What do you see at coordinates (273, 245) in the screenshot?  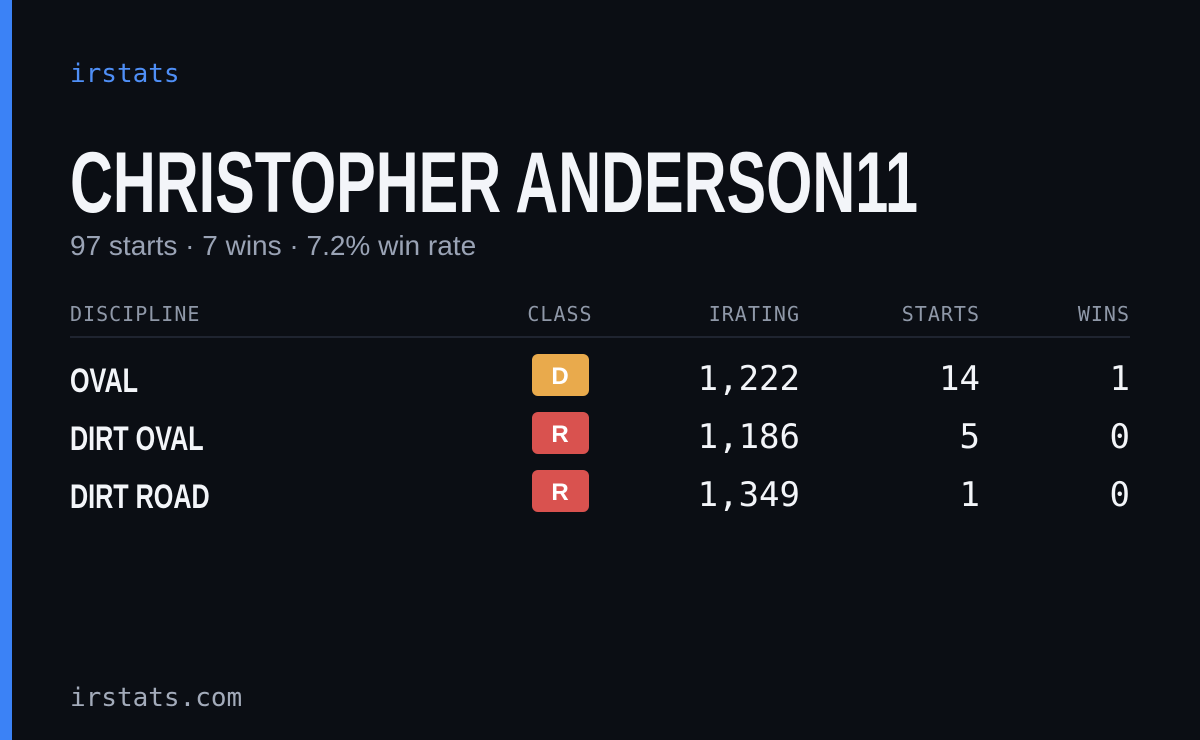 I see `summary: 97 starts · 7 wins · 7.2% win rate` at bounding box center [273, 245].